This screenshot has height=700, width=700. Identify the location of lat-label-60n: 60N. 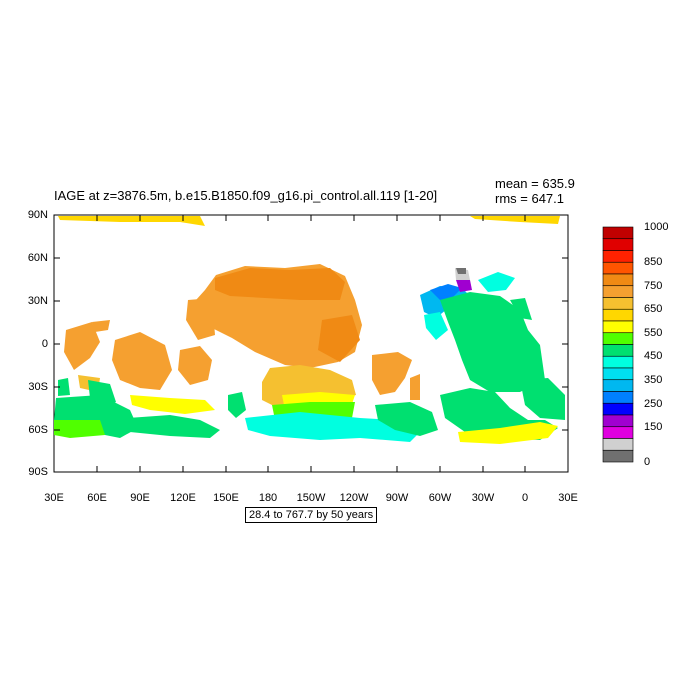
(37, 258).